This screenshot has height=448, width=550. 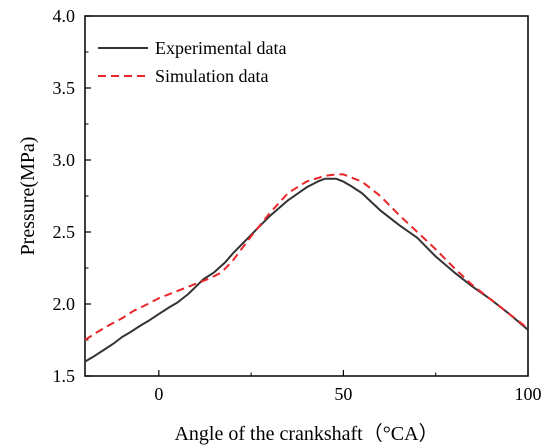 What do you see at coordinates (64, 16) in the screenshot?
I see `y-tick-label: 4.0` at bounding box center [64, 16].